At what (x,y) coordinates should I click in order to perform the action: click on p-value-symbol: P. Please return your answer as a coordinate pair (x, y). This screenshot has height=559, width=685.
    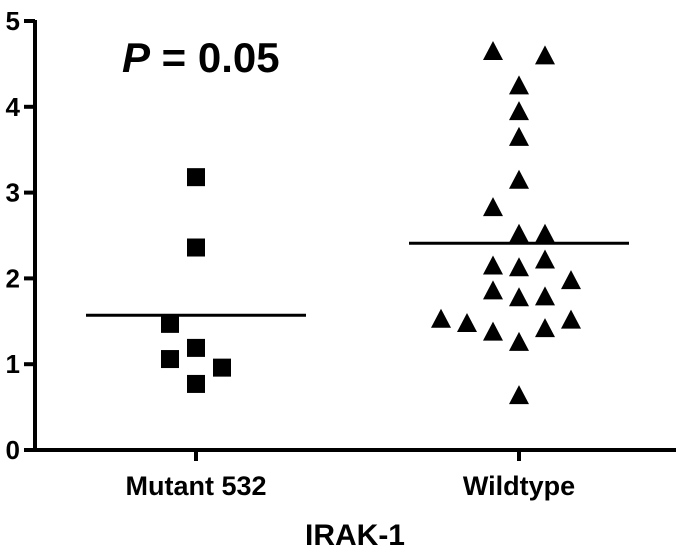
    Looking at the image, I should click on (136, 57).